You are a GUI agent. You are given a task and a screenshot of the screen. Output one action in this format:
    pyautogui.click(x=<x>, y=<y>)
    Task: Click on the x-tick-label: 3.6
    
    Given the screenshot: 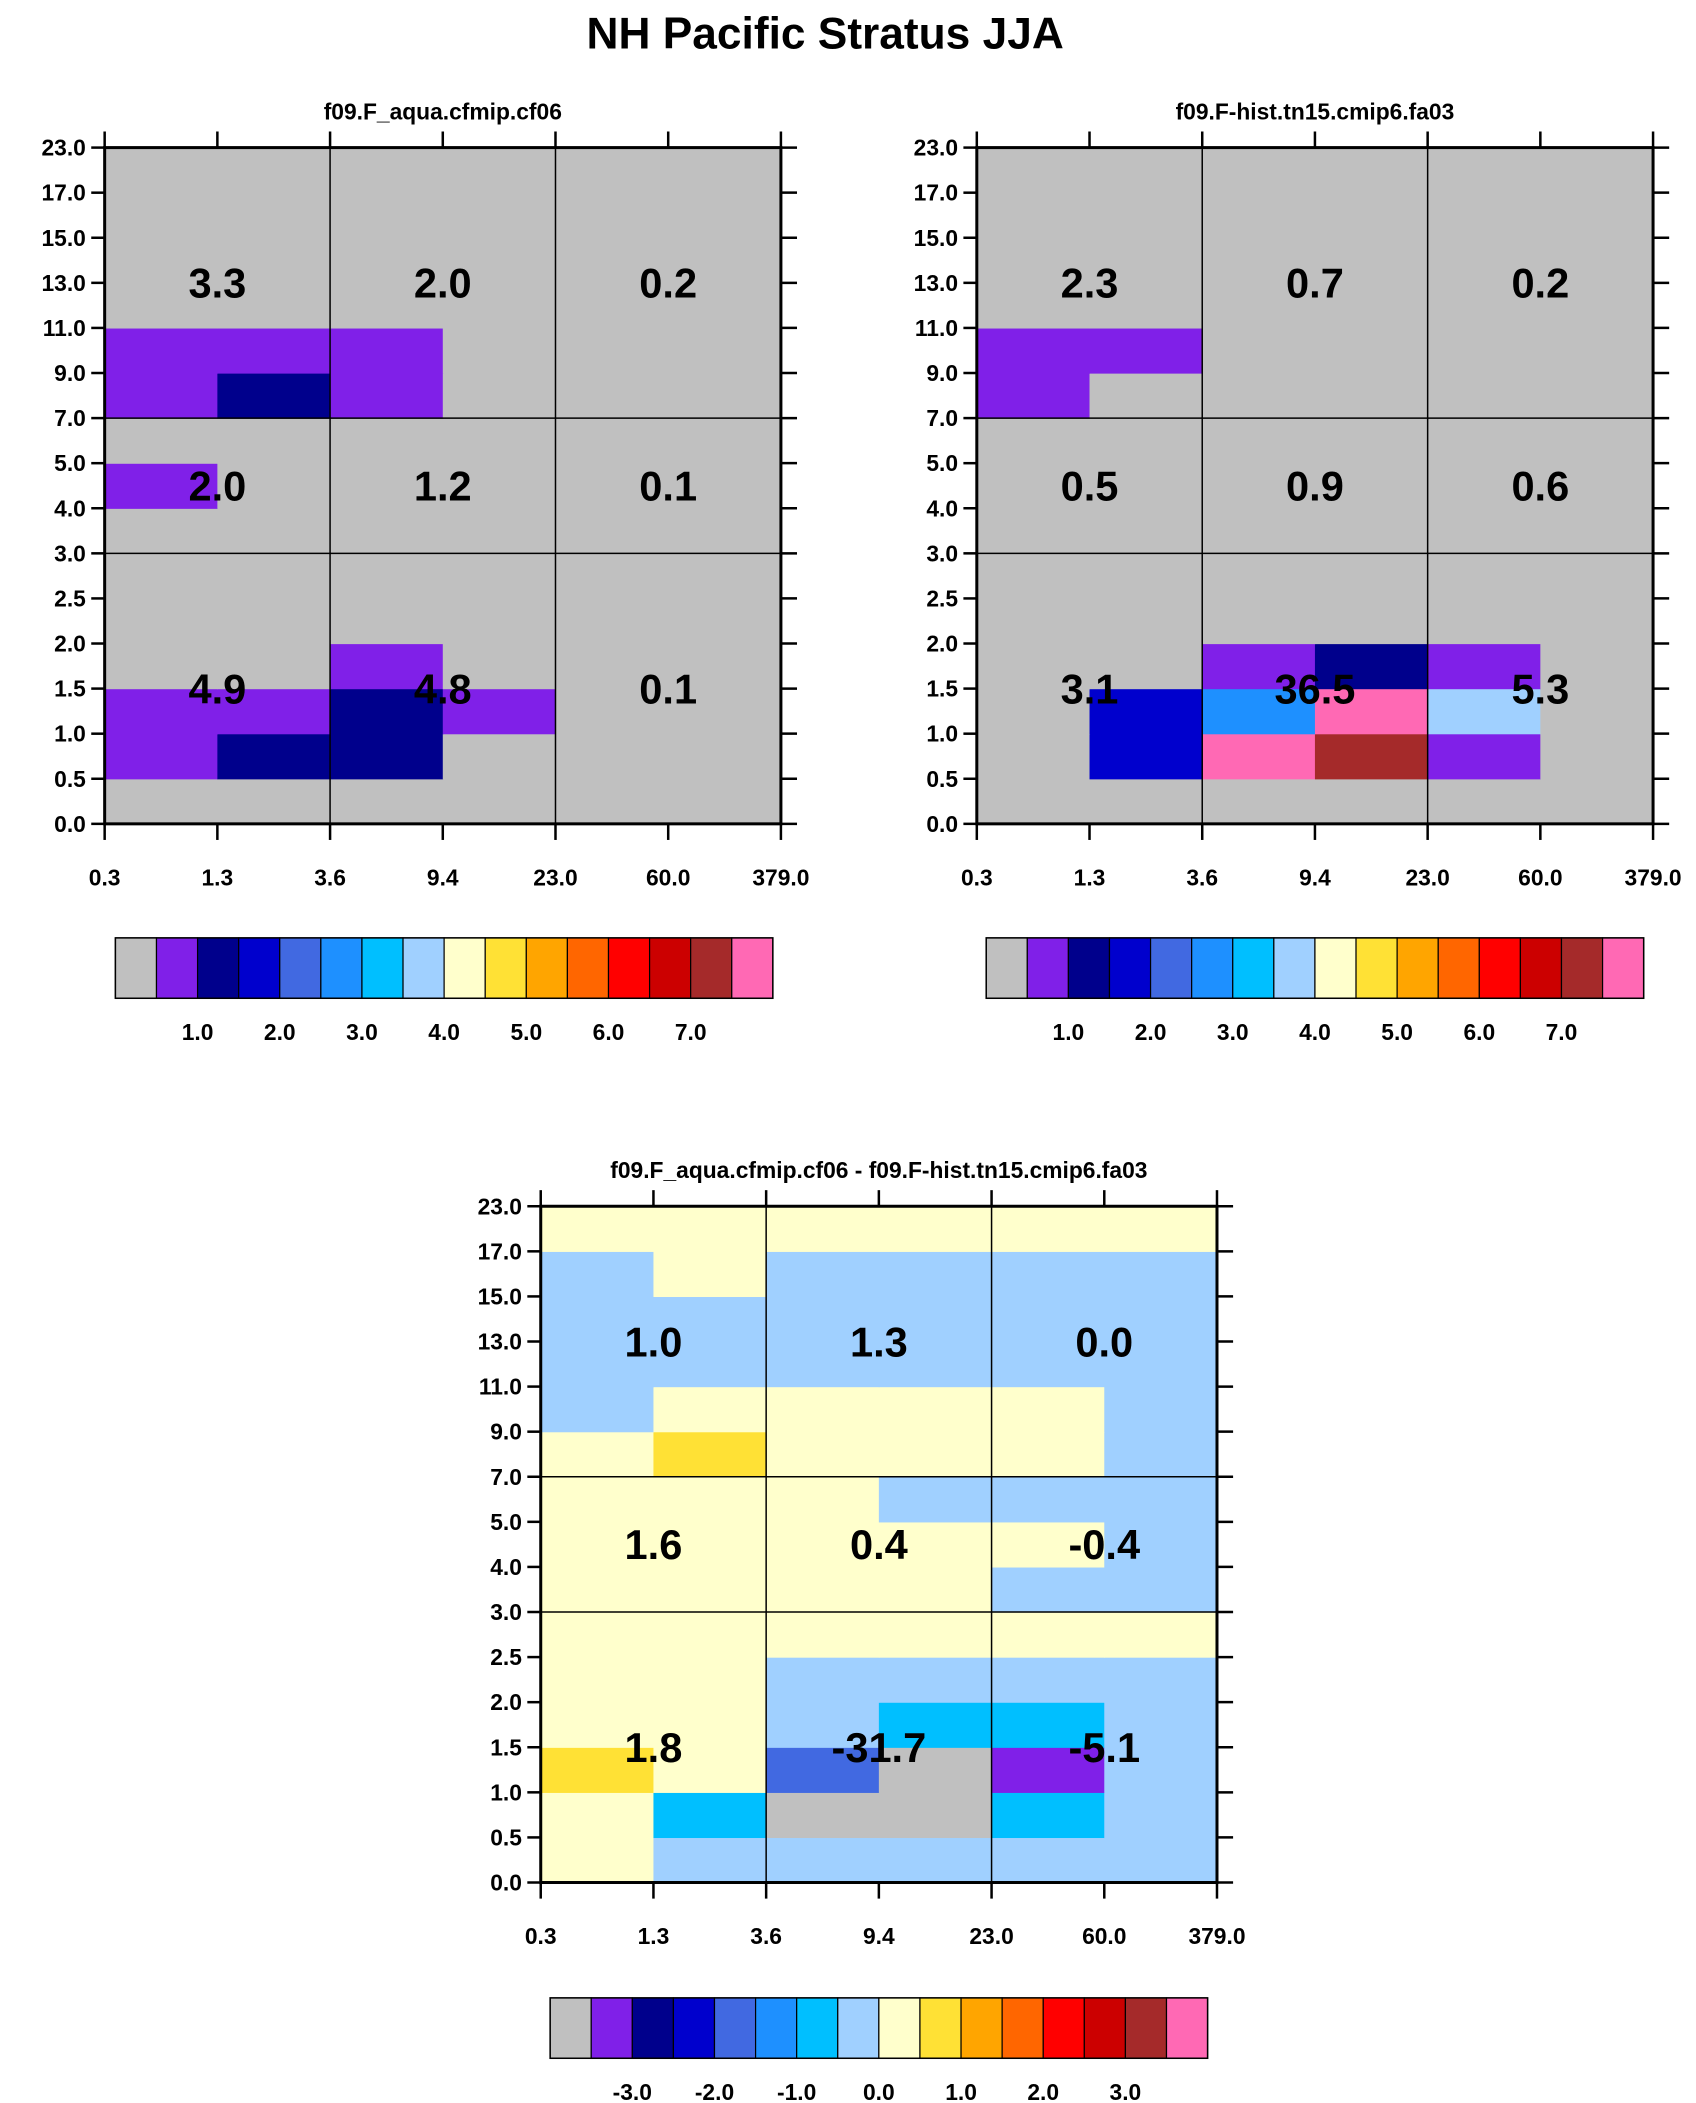 What is the action you would take?
    pyautogui.click(x=1202, y=878)
    